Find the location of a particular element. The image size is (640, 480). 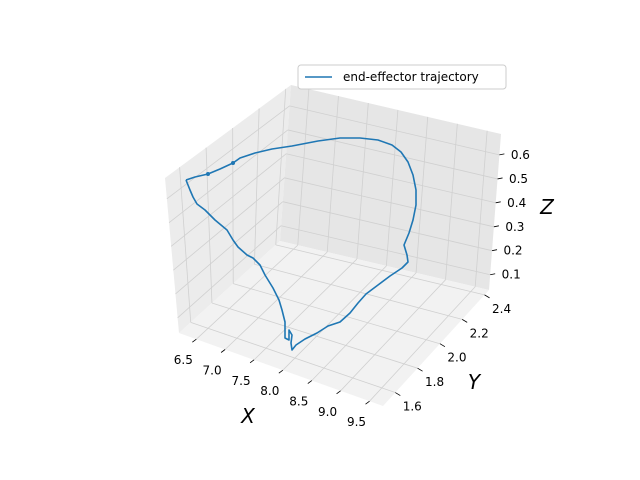

y-axis-label: Y is located at coordinates (475, 382).